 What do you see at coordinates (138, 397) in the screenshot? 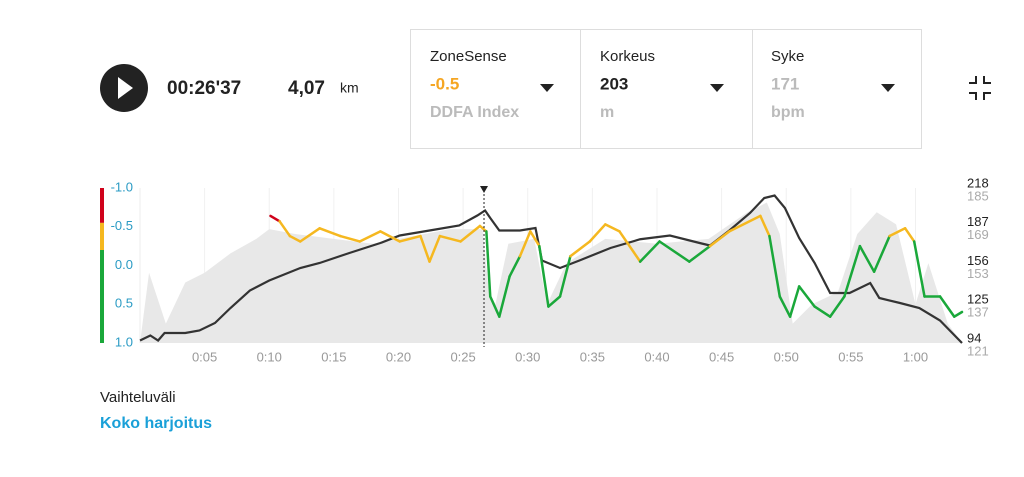
I see `range-label: Vaihteluväli` at bounding box center [138, 397].